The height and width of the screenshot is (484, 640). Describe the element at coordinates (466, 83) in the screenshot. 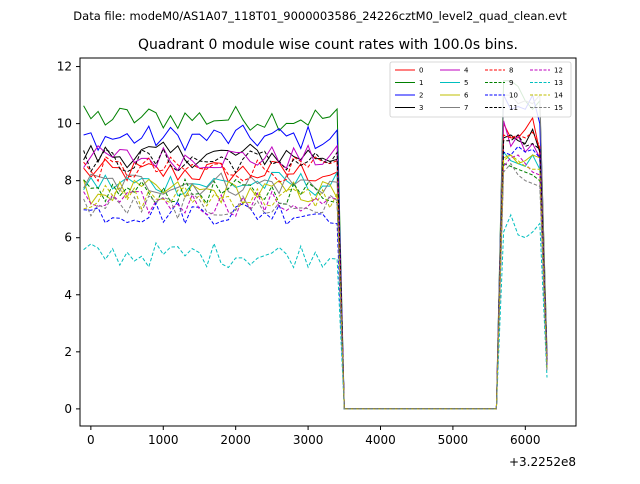

I see `legend-label-5: 5` at that location.